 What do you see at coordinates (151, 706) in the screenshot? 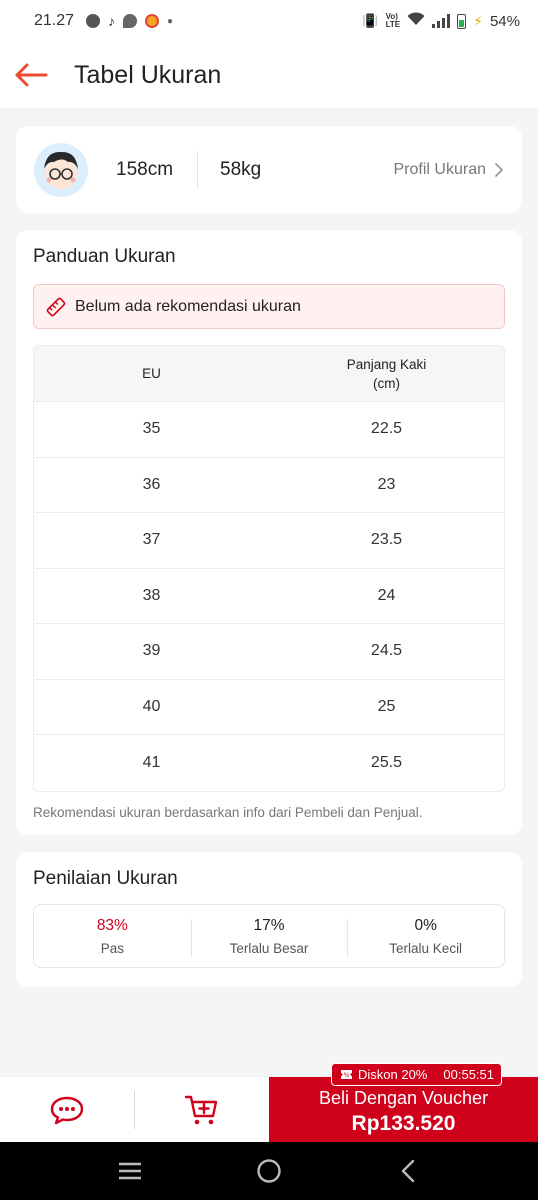
I see `eu-size-cell: 40` at bounding box center [151, 706].